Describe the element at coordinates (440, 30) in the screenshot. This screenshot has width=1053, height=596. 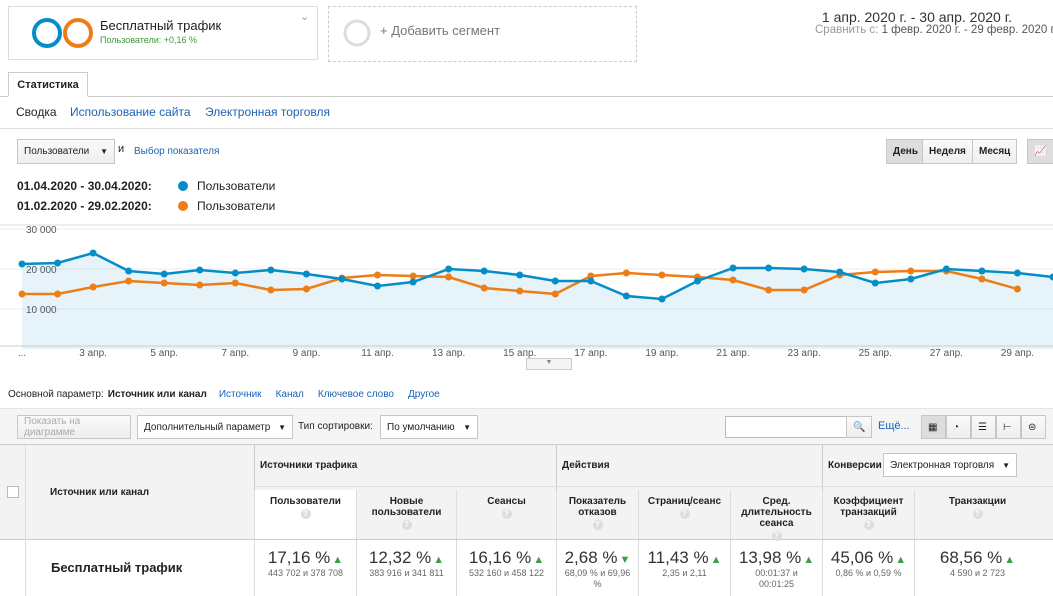
I see `add-segment-text: + Добавить сегмент` at that location.